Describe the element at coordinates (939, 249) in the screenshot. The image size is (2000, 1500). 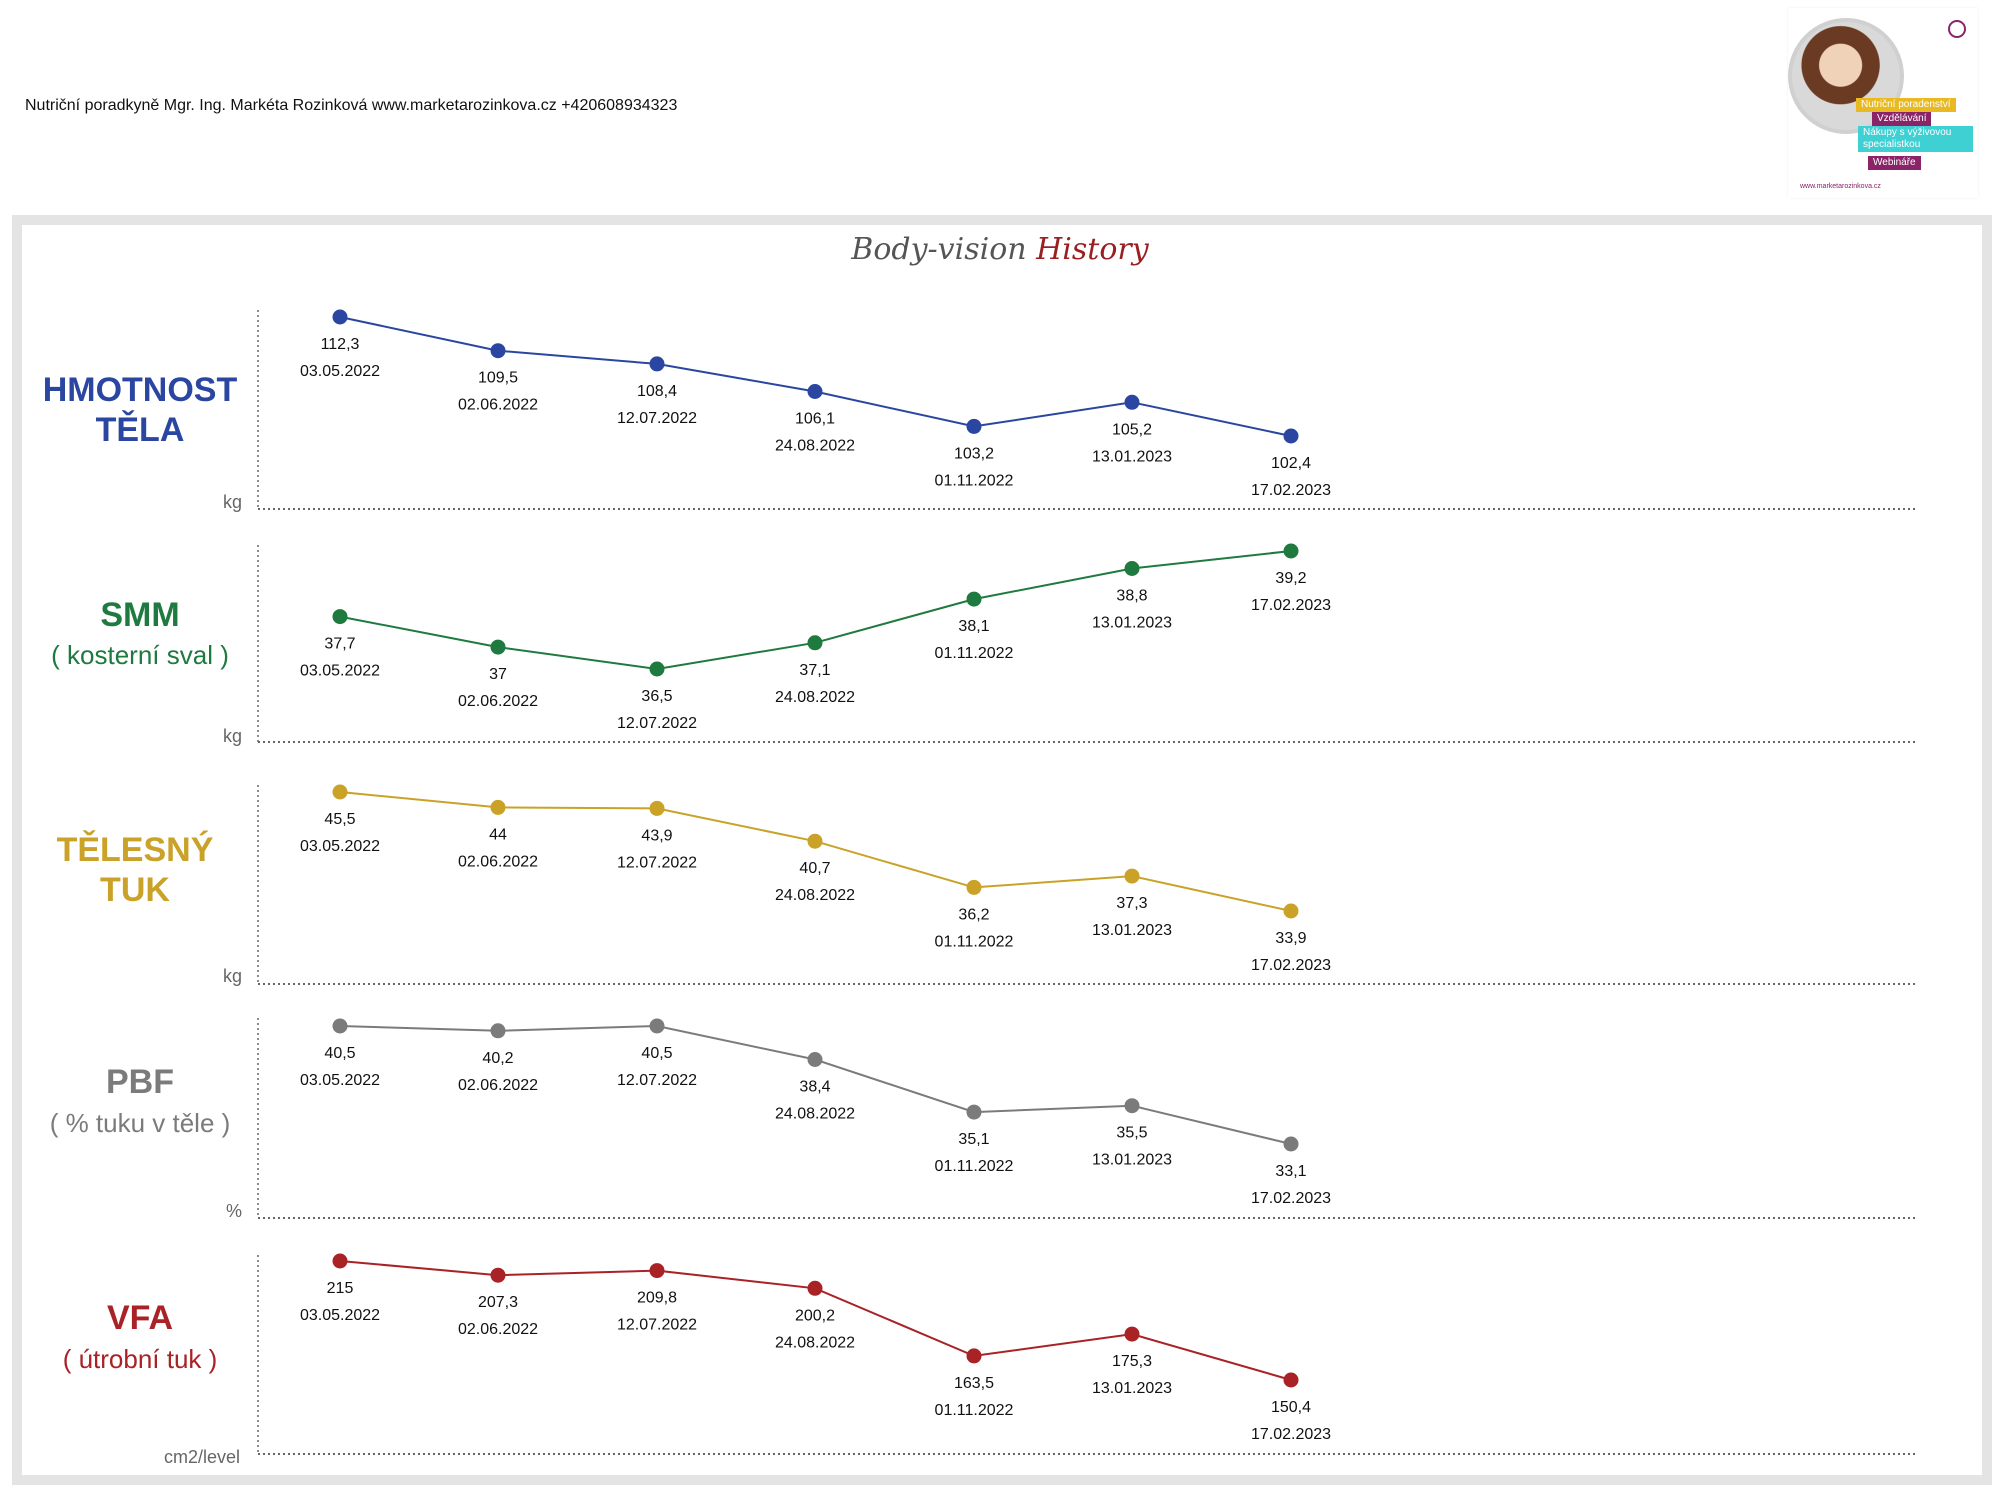
I see `chart-title-part1: Body-vision` at that location.